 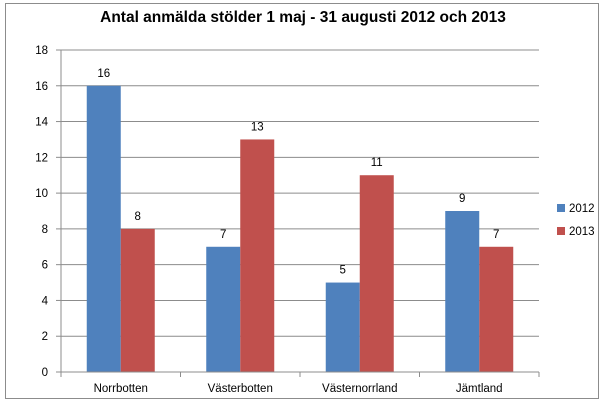 I want to click on y-tick-label: 16, so click(x=41, y=87).